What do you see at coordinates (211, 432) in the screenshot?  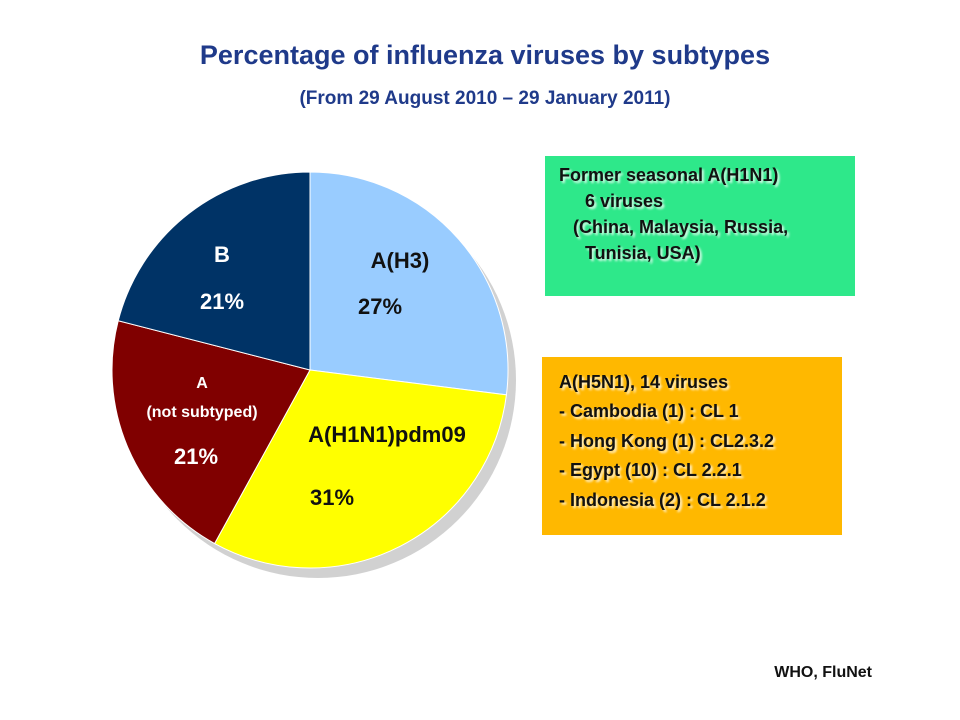 I see `pie-slice-a-not-subtyped` at bounding box center [211, 432].